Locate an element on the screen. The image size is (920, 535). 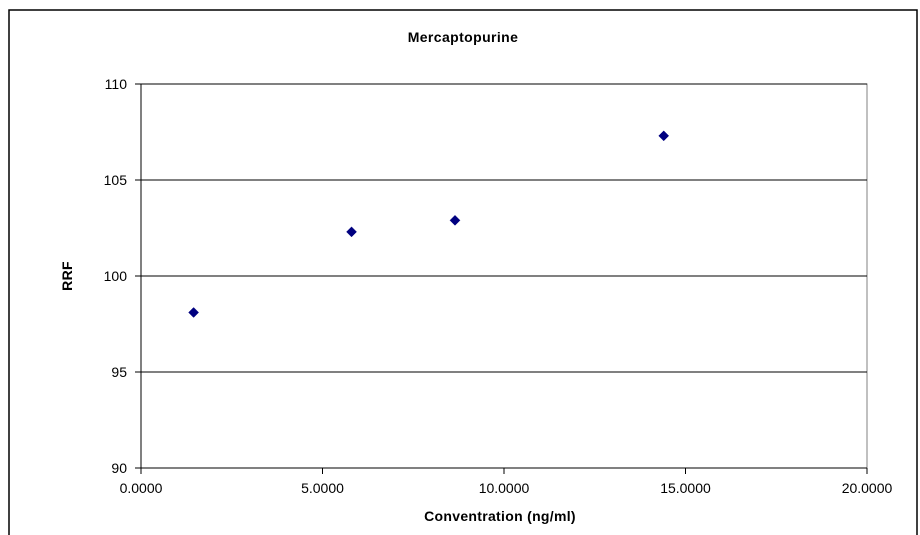
x-tick-label: 5.0000 is located at coordinates (322, 488).